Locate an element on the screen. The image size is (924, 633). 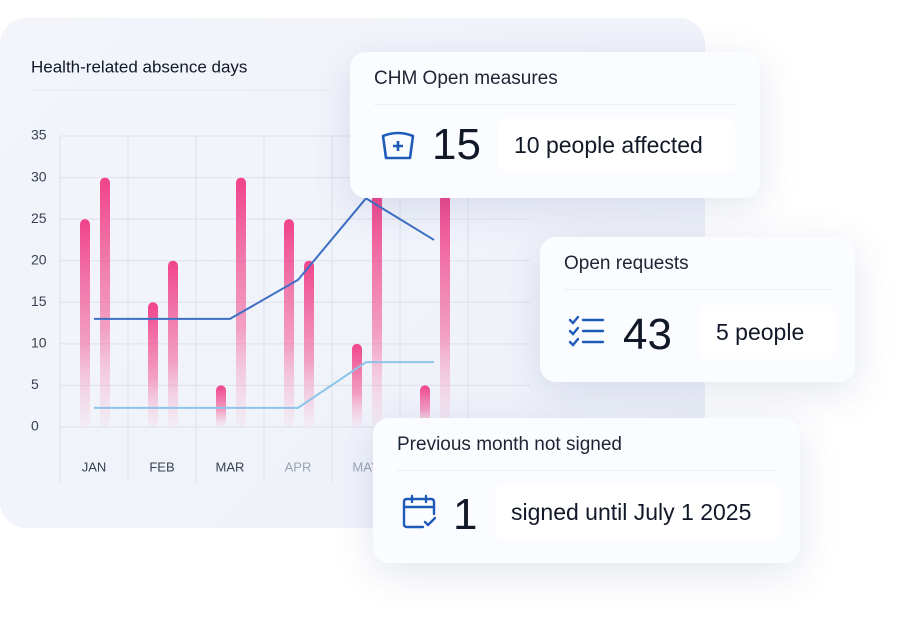
card-title: Previous month not signed is located at coordinates (509, 444).